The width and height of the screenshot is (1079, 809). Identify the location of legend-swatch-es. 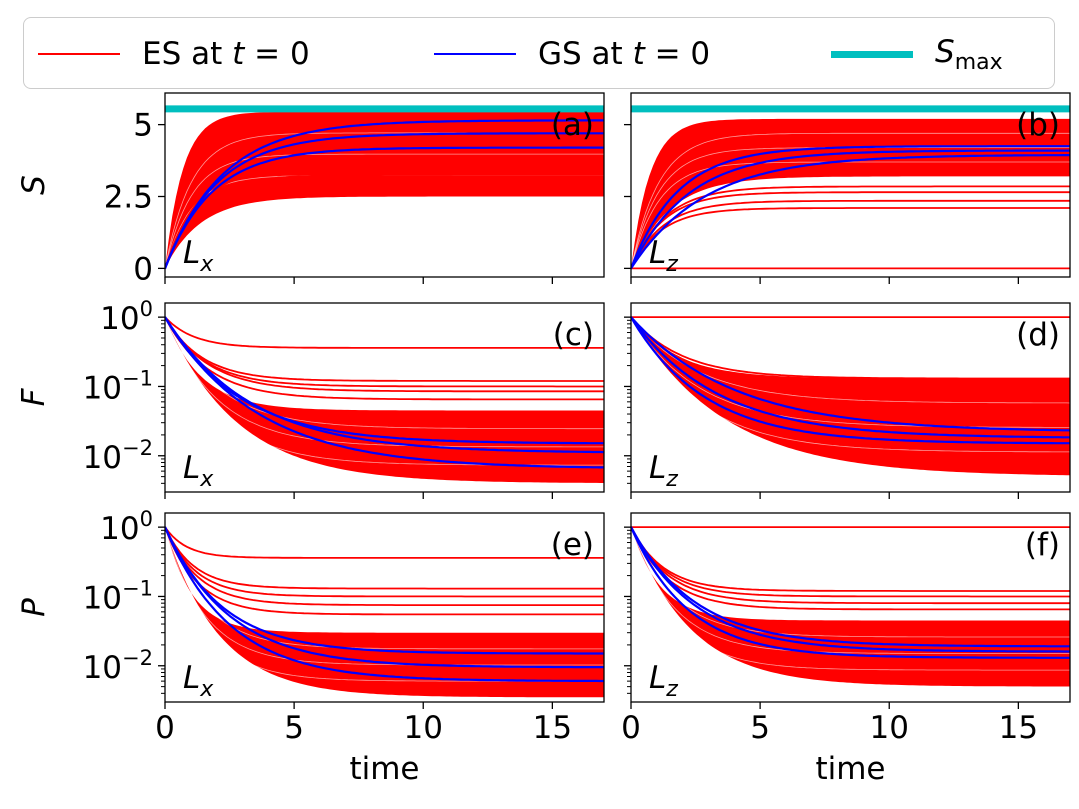
(79, 54).